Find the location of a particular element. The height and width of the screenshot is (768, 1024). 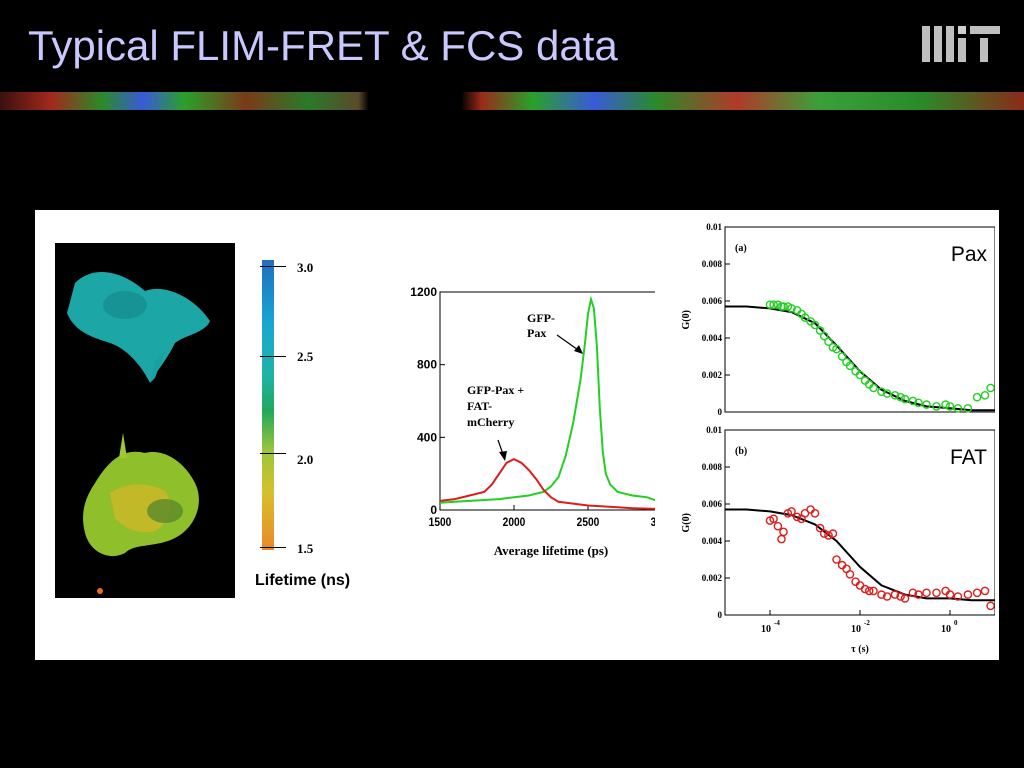

panel-letter: (a) is located at coordinates (741, 248).